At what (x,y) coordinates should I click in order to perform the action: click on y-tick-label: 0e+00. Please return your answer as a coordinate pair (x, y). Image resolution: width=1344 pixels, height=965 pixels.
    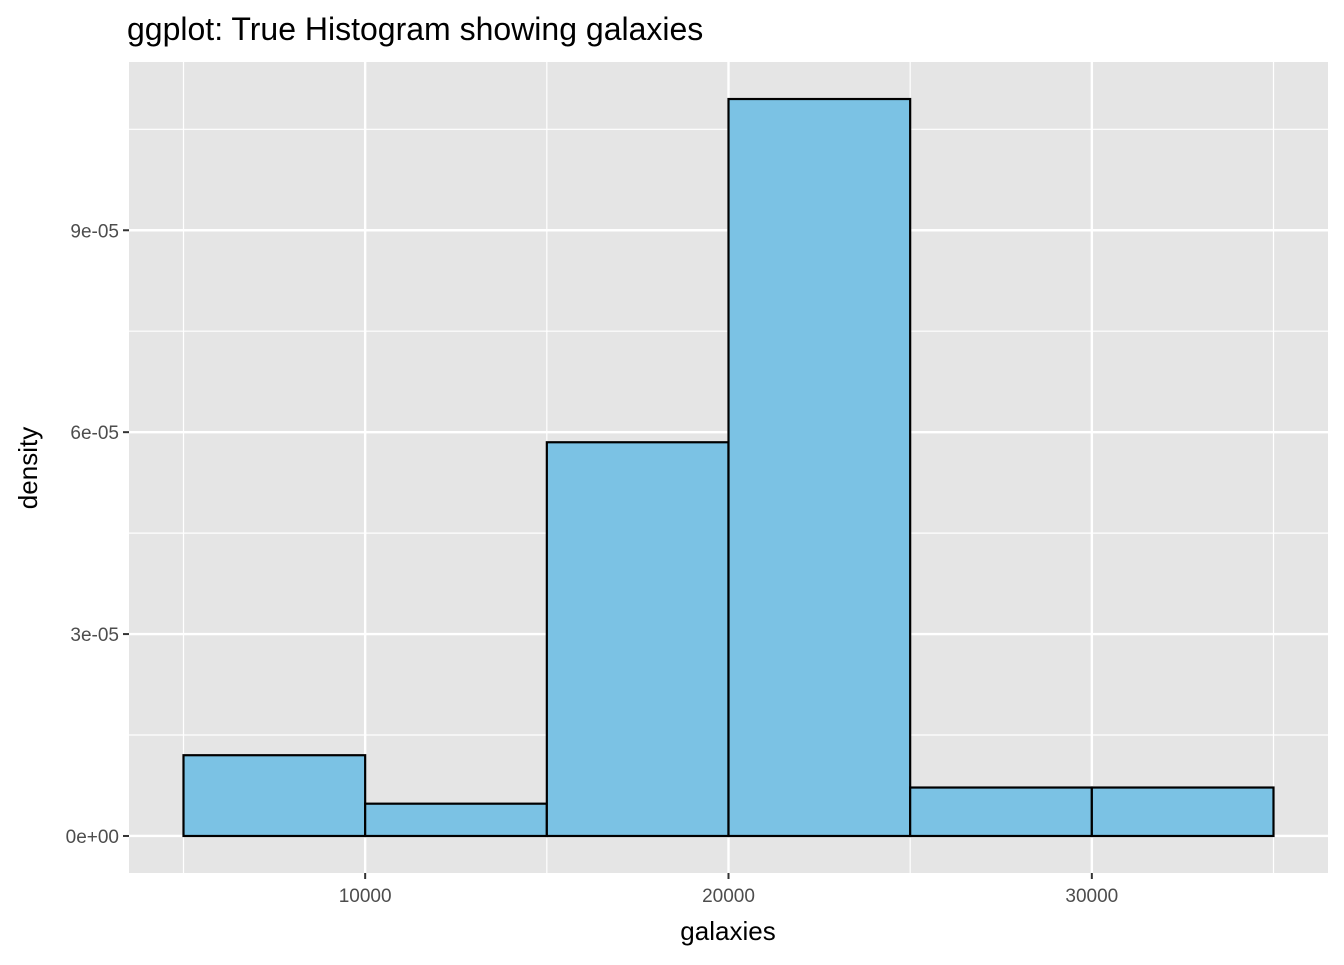
    Looking at the image, I should click on (92, 837).